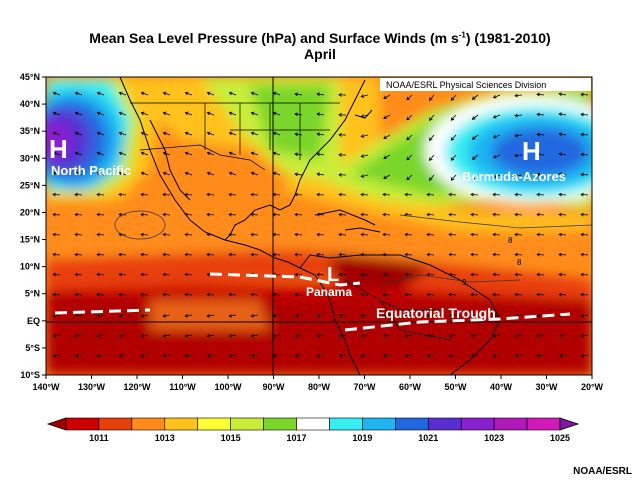 The width and height of the screenshot is (640, 480). I want to click on colorbar: 1011 1013 1015 1017 1019 1021 1023 1025, so click(313, 430).